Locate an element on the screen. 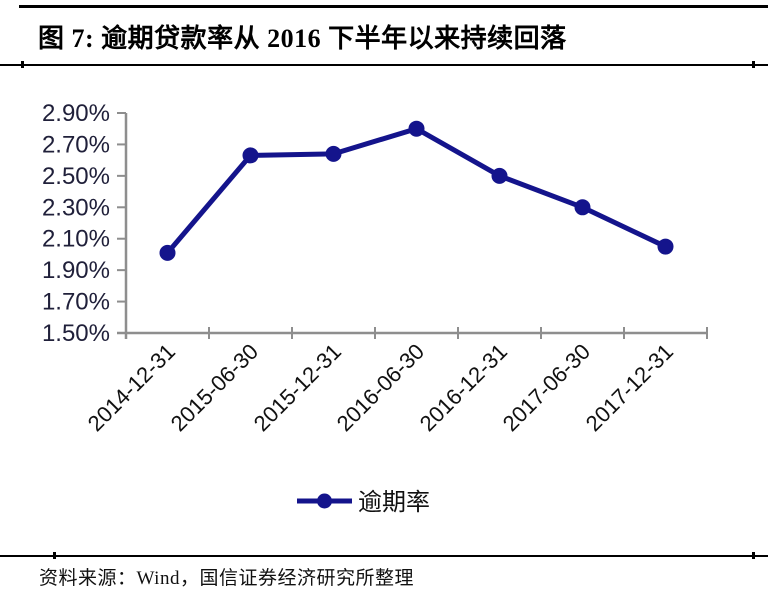 This screenshot has width=768, height=607. data-source-note: 资料来源：Wind，国信证券经济研究所整理 is located at coordinates (226, 578).